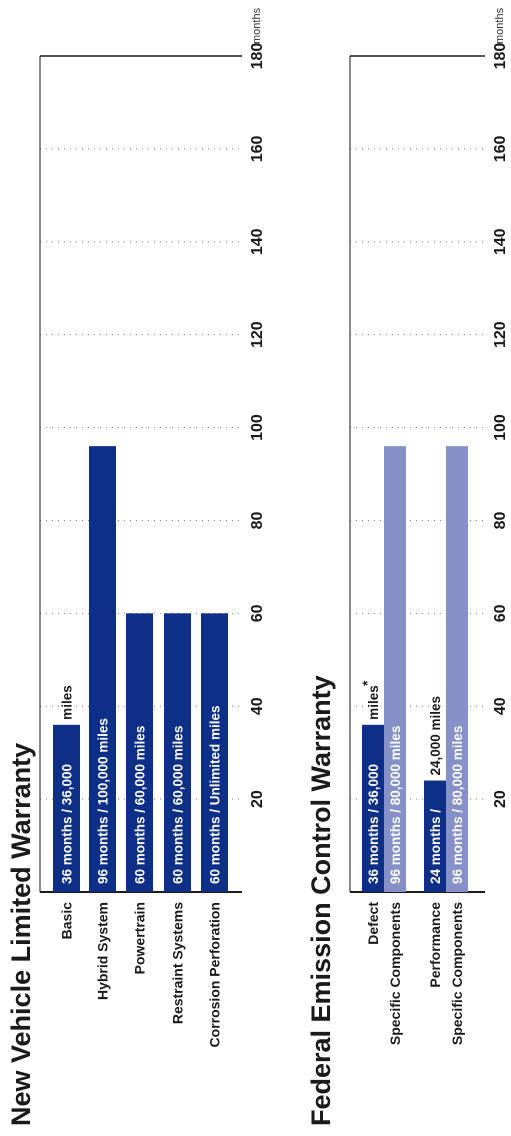 The image size is (511, 1136). Describe the element at coordinates (103, 801) in the screenshot. I see `bar-label: 96 months / 100,000 miles` at that location.